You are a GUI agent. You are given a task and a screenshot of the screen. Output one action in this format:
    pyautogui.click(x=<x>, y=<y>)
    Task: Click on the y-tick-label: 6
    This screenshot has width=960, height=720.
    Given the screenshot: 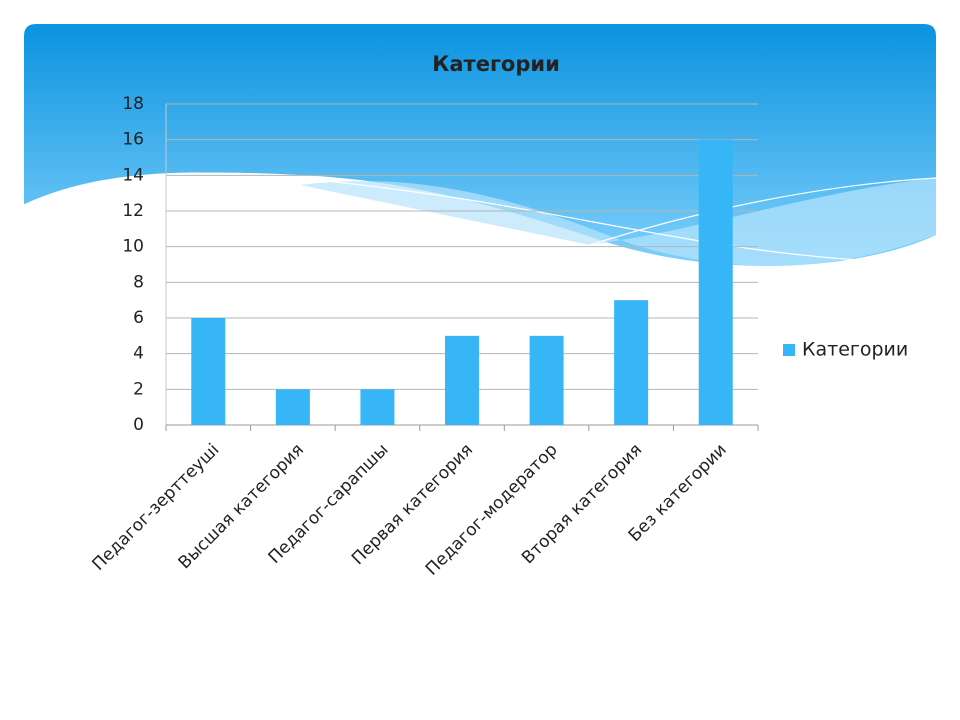 What is the action you would take?
    pyautogui.click(x=138, y=318)
    